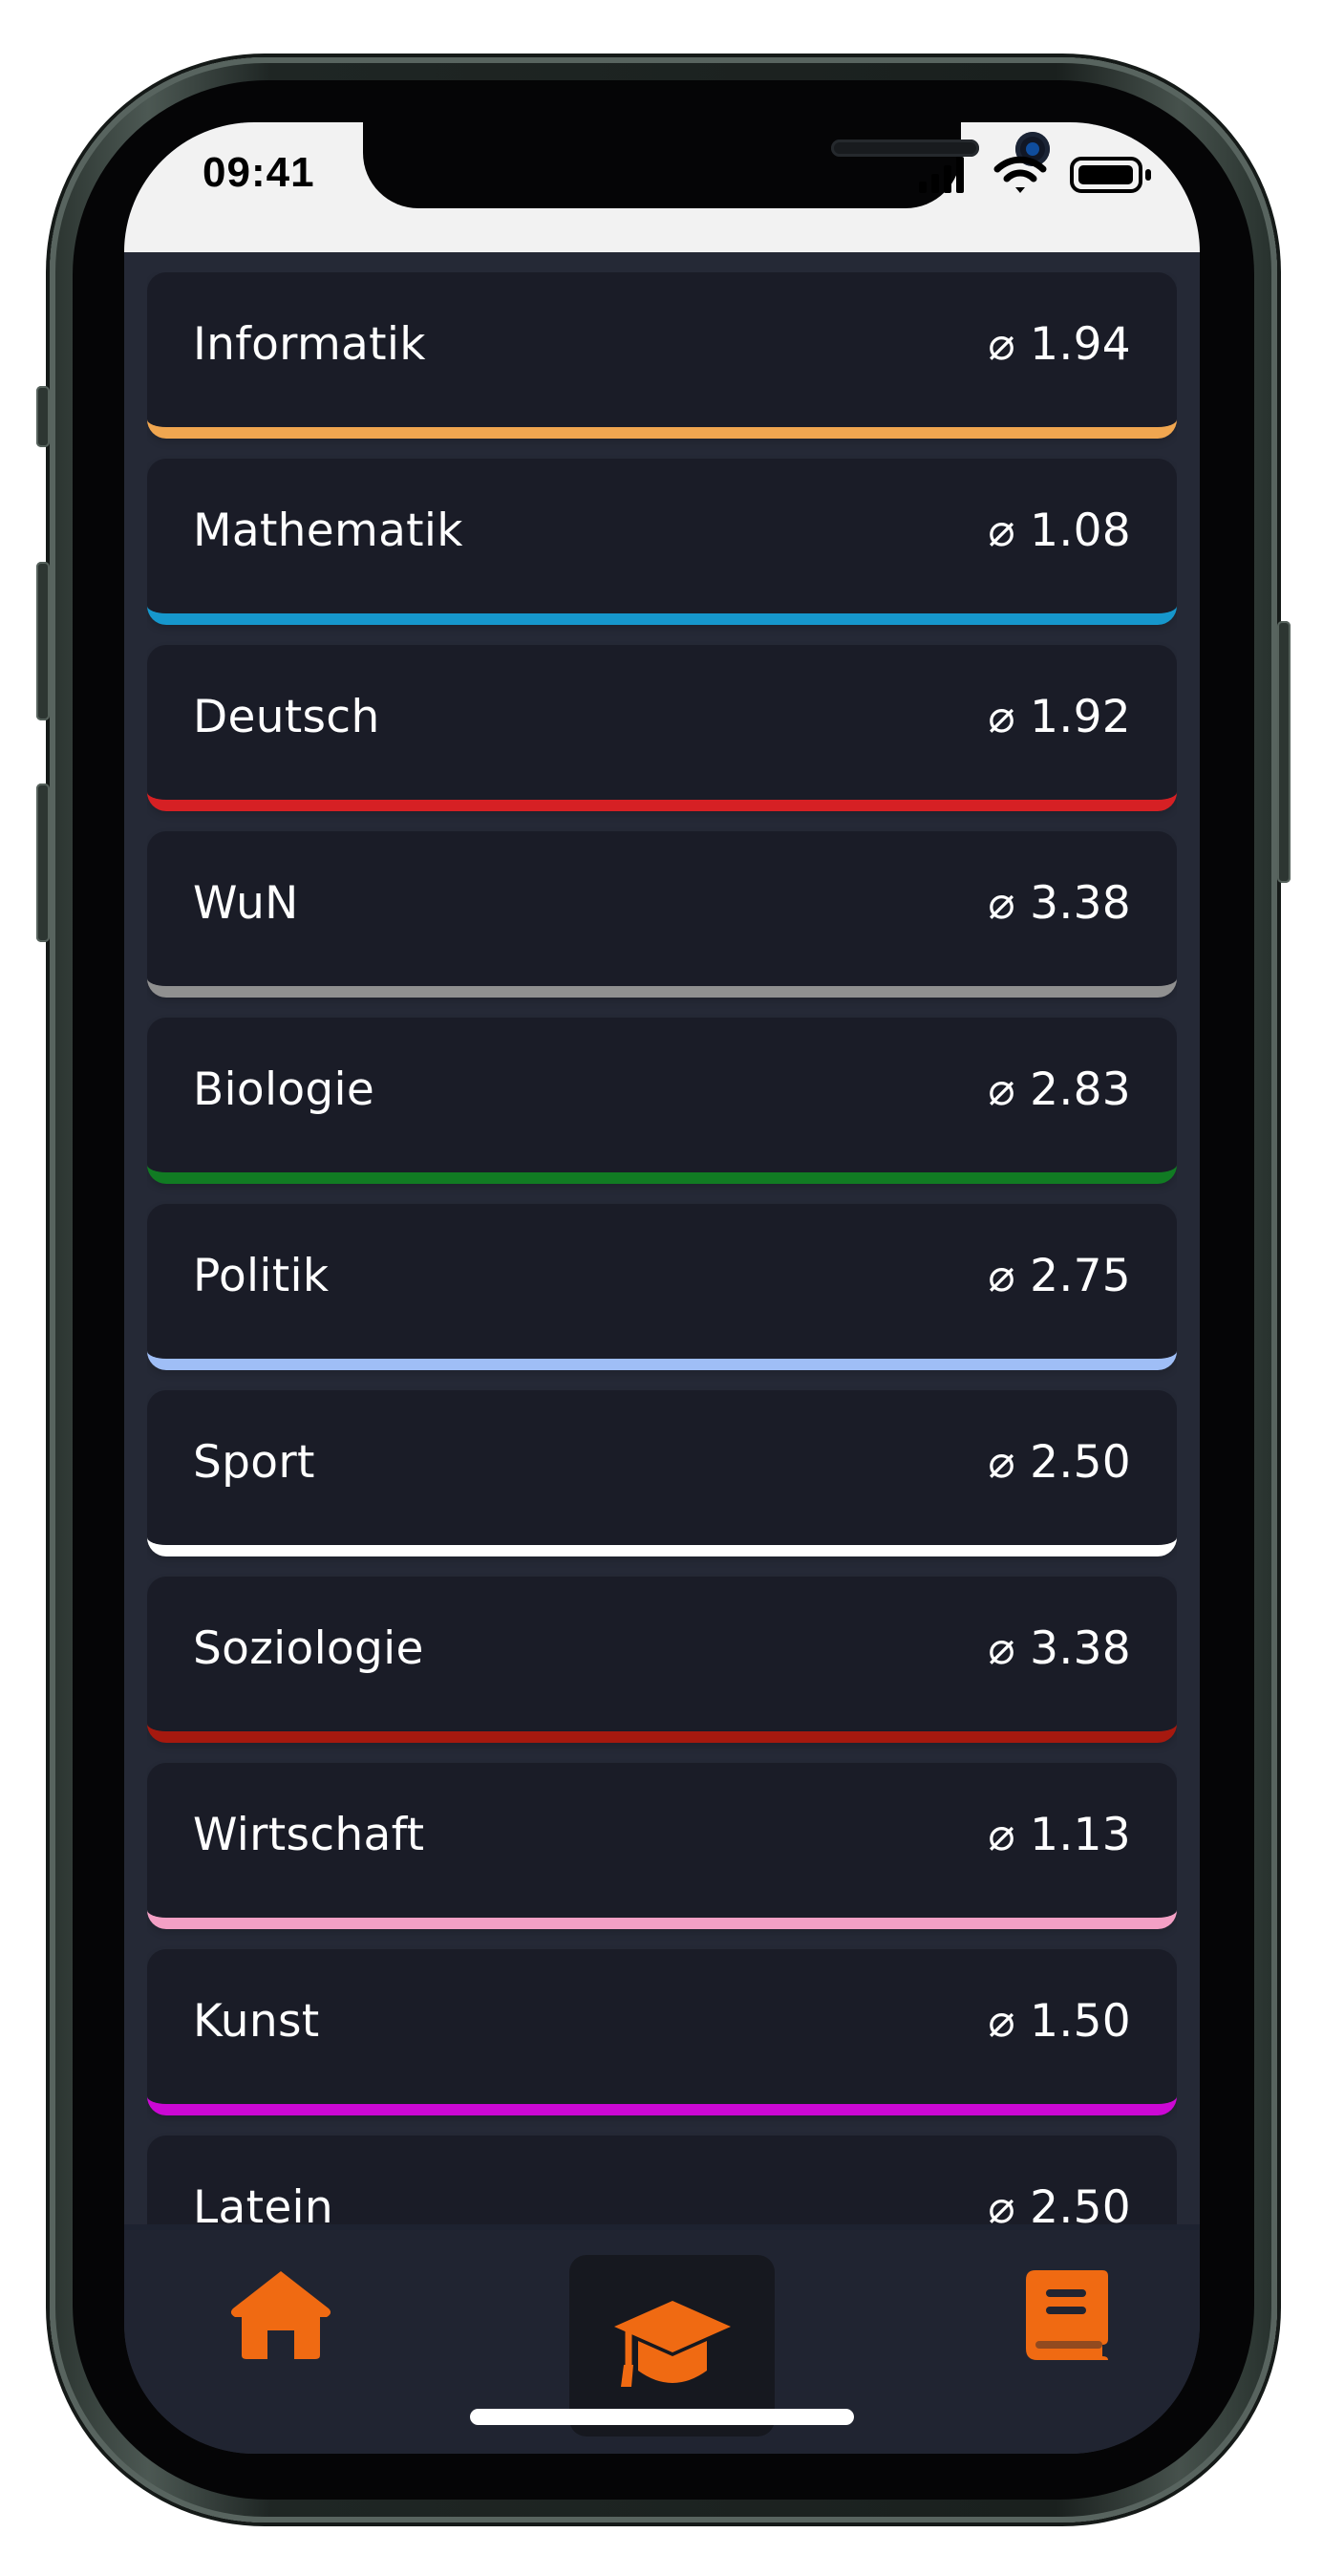 This screenshot has height=2576, width=1323. Describe the element at coordinates (256, 2021) in the screenshot. I see `subject-name: Kunst` at that location.